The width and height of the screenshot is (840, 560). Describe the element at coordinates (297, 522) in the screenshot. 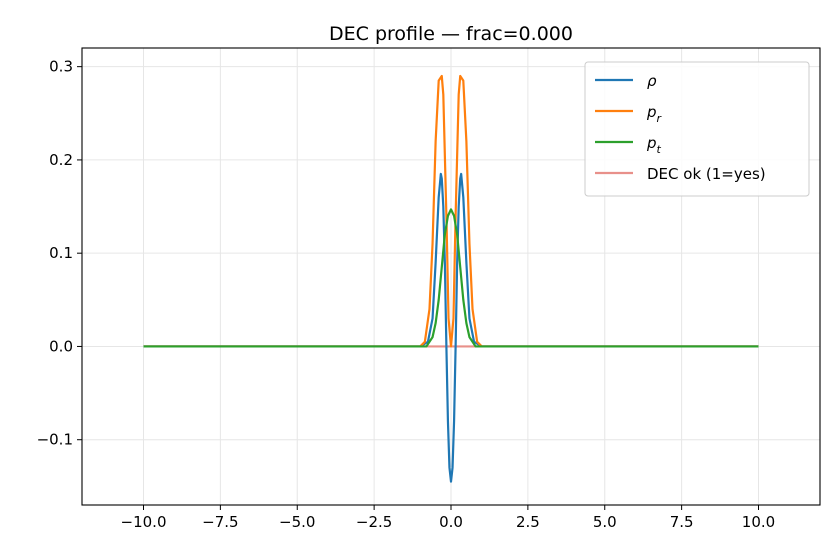

I see `x-tick-label: −5.0` at that location.